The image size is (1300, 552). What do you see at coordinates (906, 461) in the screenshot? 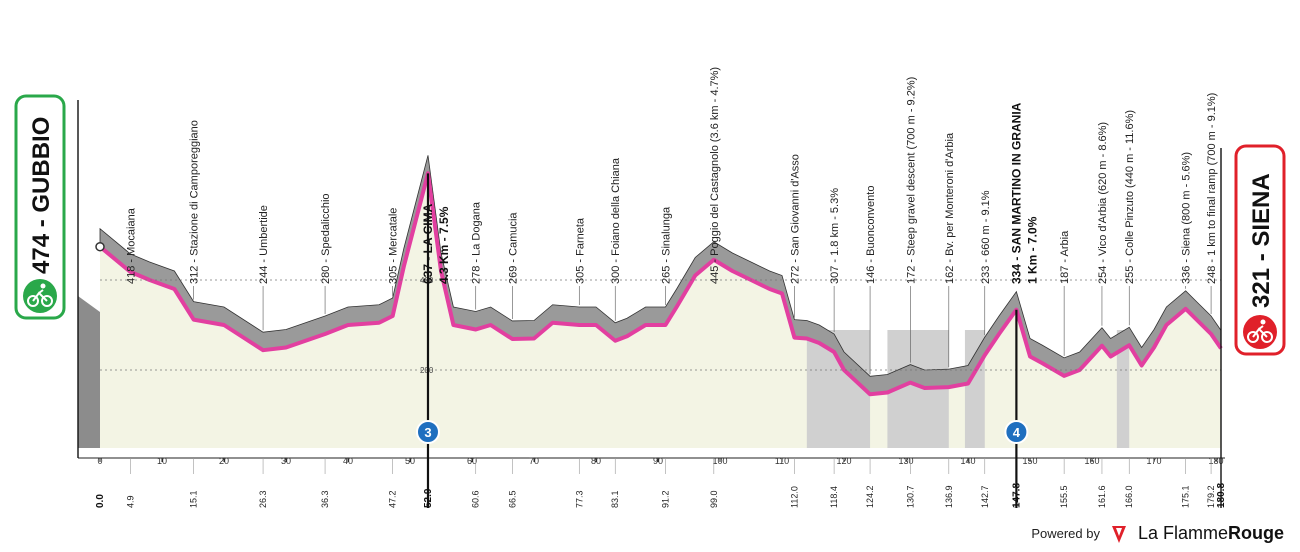
I see `distance-tick-label: 130` at bounding box center [906, 461].